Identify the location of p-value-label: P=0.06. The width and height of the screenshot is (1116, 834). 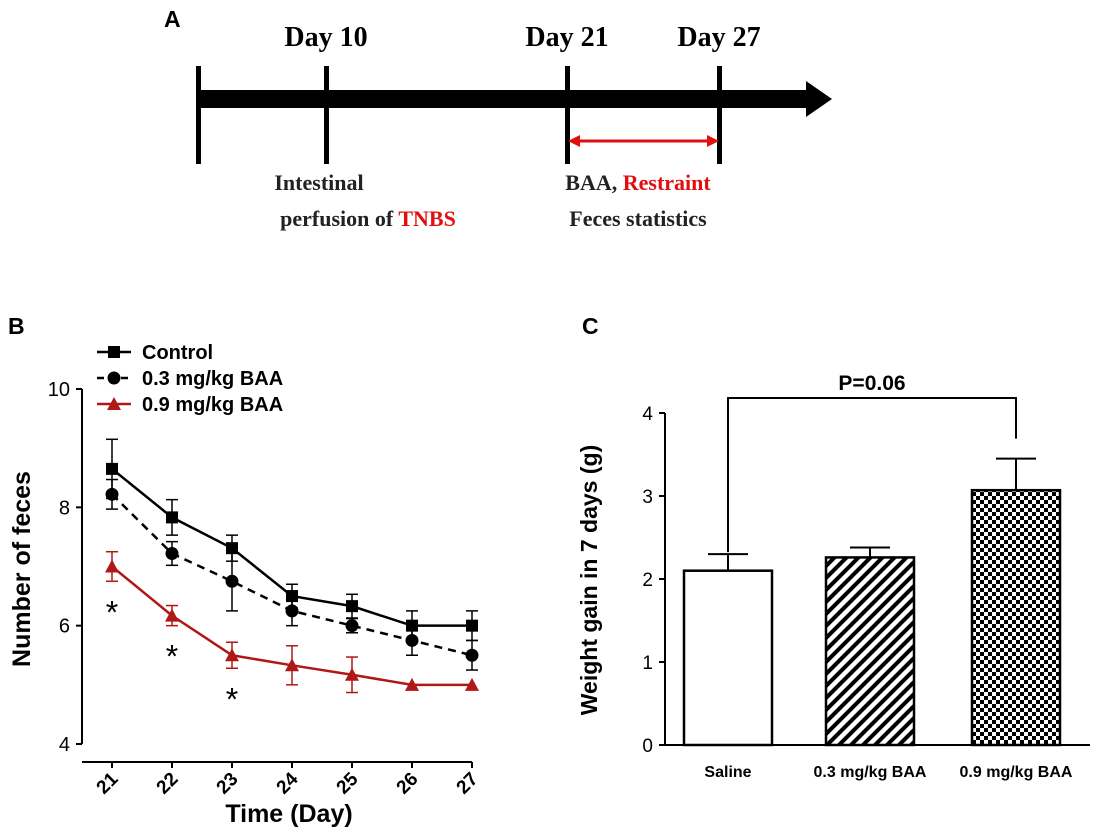
(871, 383).